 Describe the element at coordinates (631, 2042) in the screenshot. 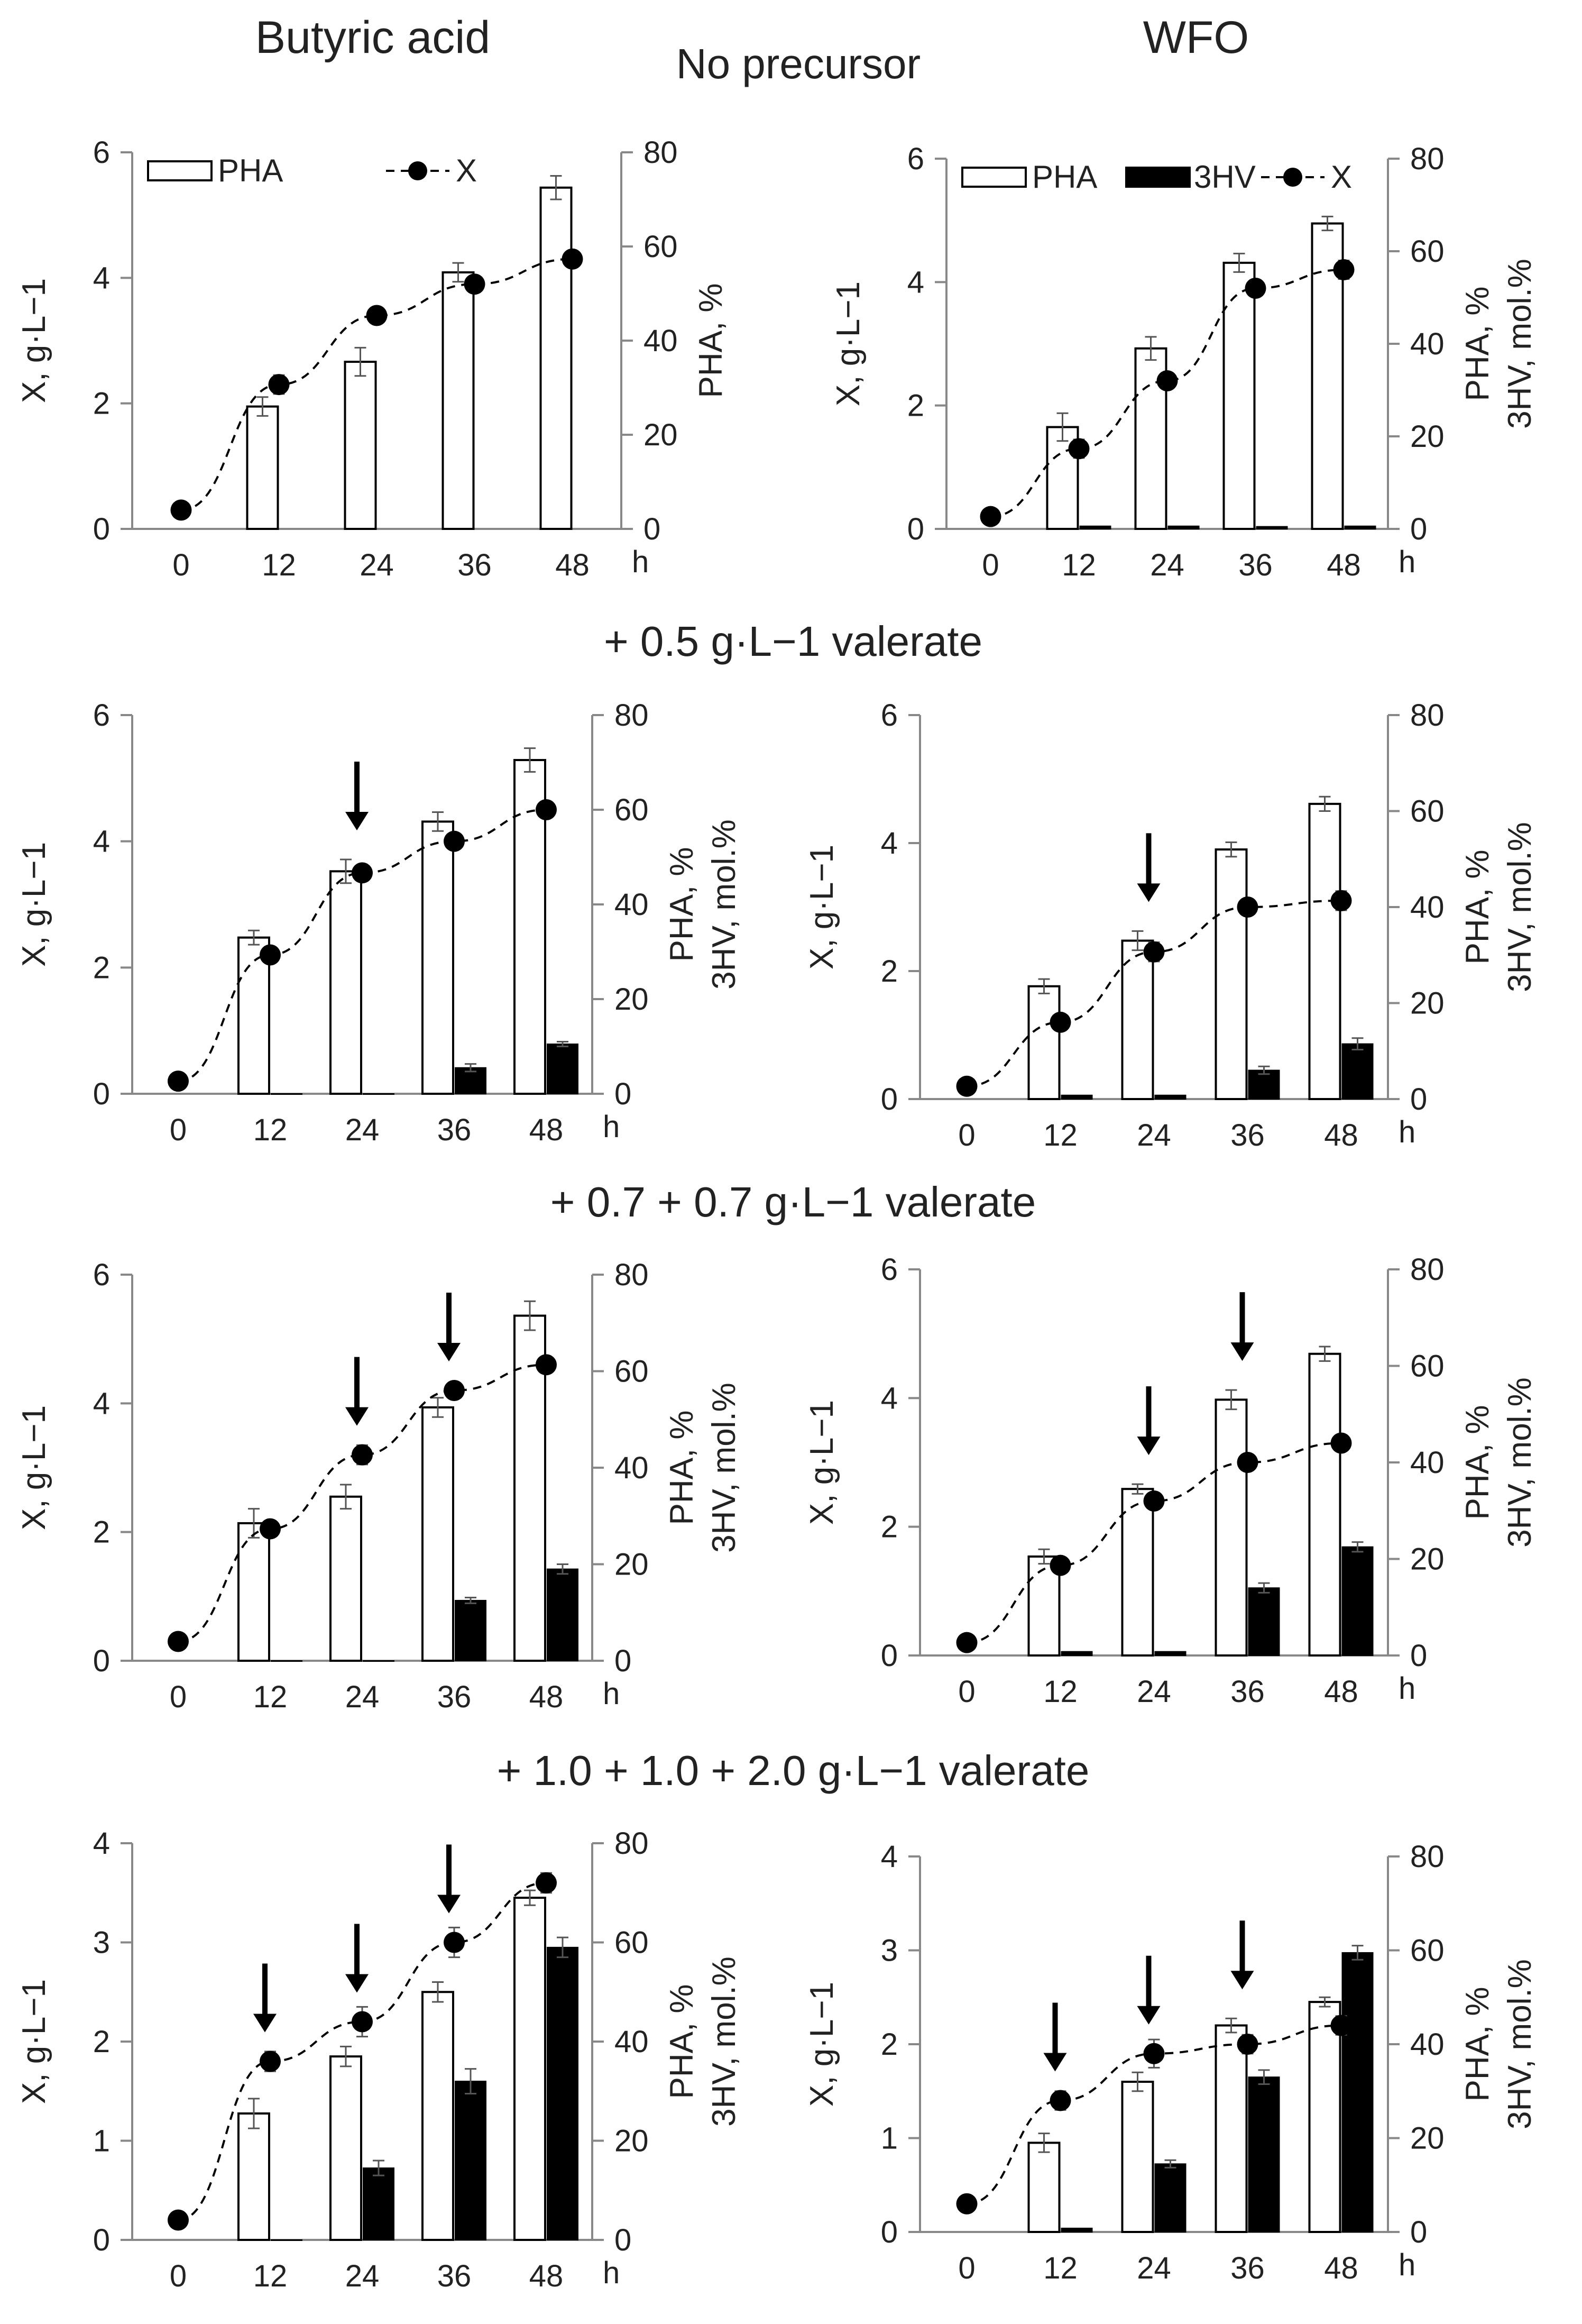

I see `right-axis-tick-label: 40` at that location.